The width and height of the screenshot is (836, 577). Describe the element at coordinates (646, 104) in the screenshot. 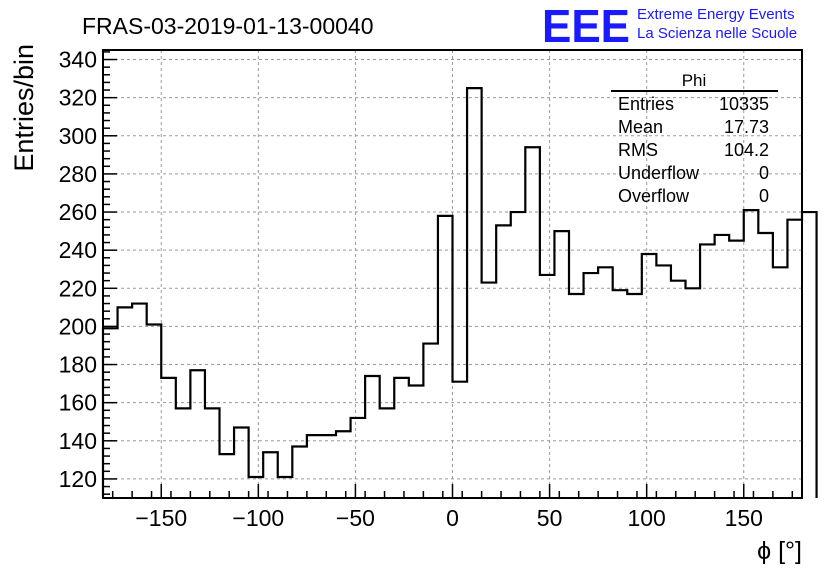

I see `stats-label: Entries` at that location.